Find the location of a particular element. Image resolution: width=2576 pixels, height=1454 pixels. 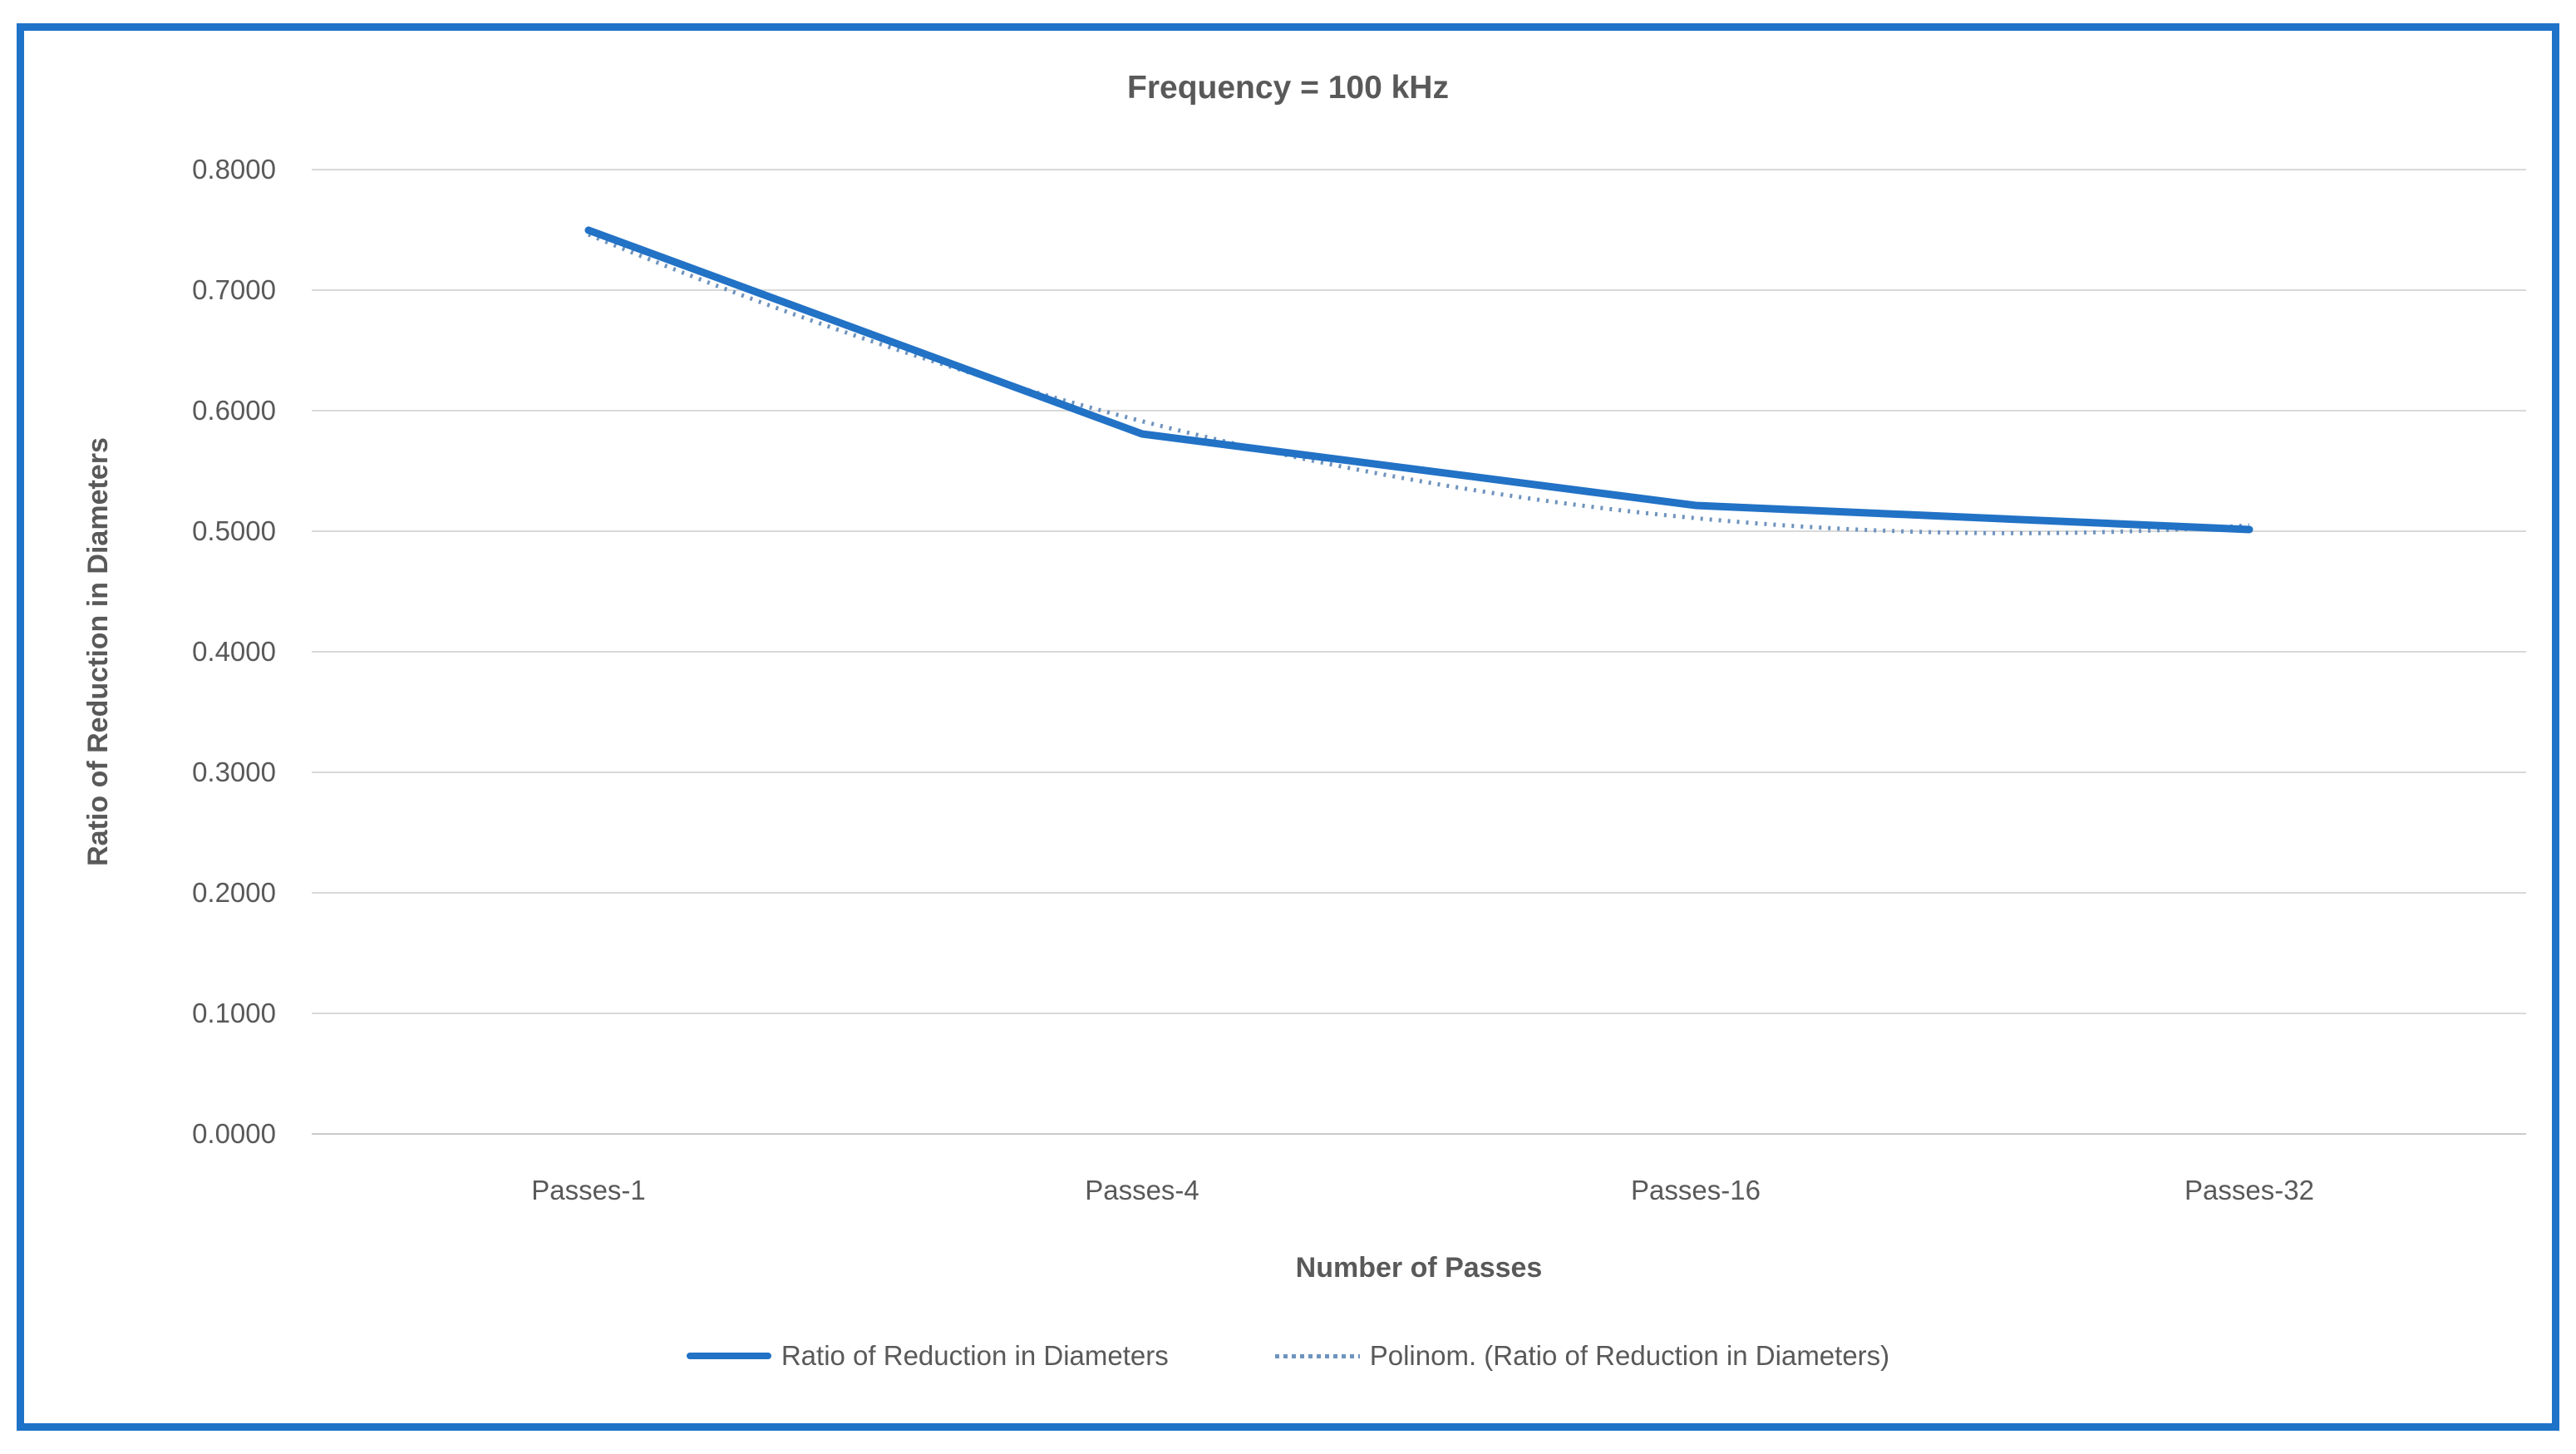

x-tick-label: Passes-1 is located at coordinates (588, 1190).